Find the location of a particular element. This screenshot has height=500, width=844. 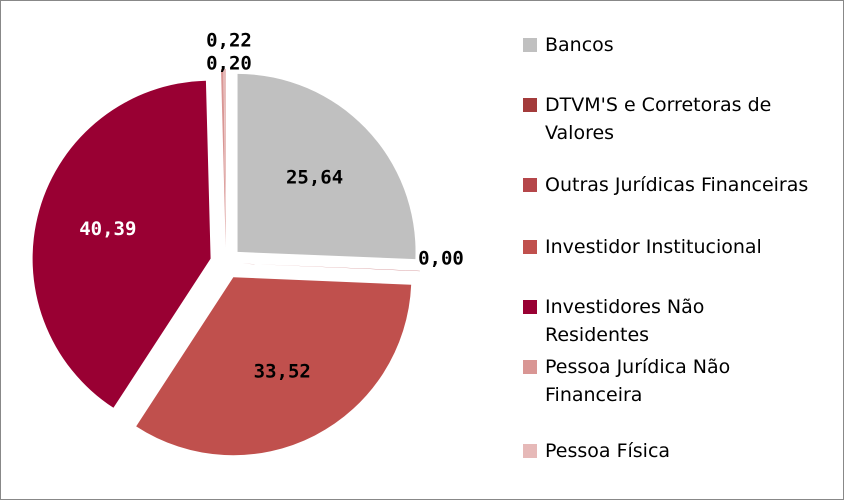

legend-item: Outras Jurídicas Financeiras is located at coordinates (668, 185).